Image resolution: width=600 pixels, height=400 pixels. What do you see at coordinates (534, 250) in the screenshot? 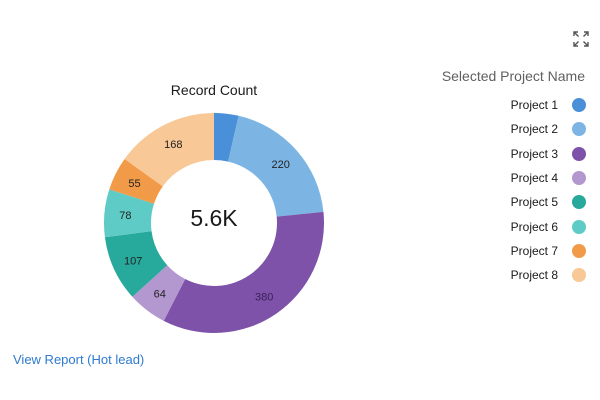
I see `legend-label: Project 7` at bounding box center [534, 250].